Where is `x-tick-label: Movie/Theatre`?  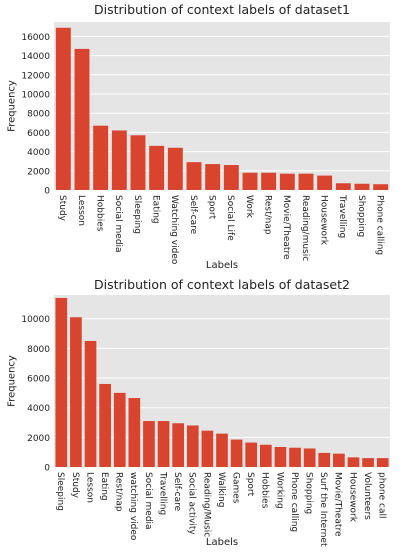 x-tick-label: Movie/Theatre is located at coordinates (338, 504).